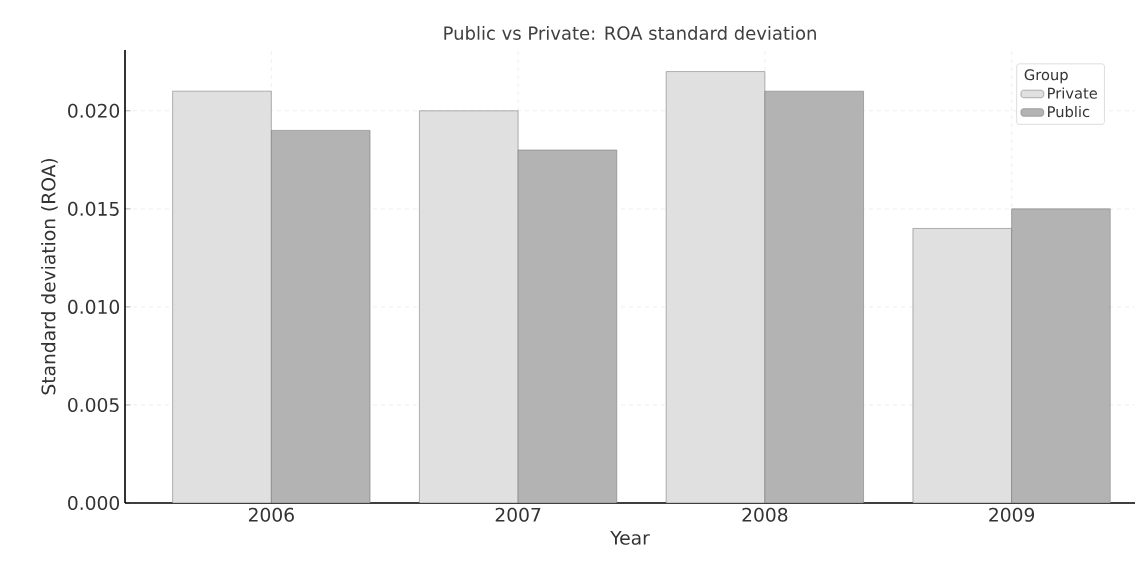  I want to click on x-tick-label: 2008, so click(765, 514).